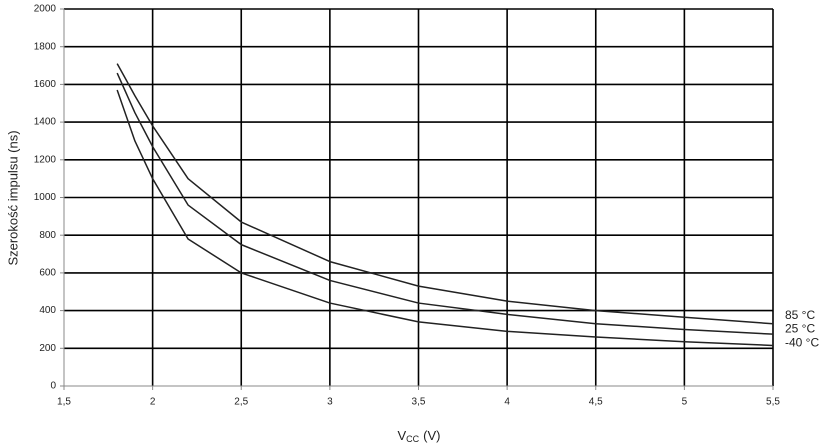 The width and height of the screenshot is (820, 448). I want to click on x-axis-title-unit: (V), so click(431, 435).